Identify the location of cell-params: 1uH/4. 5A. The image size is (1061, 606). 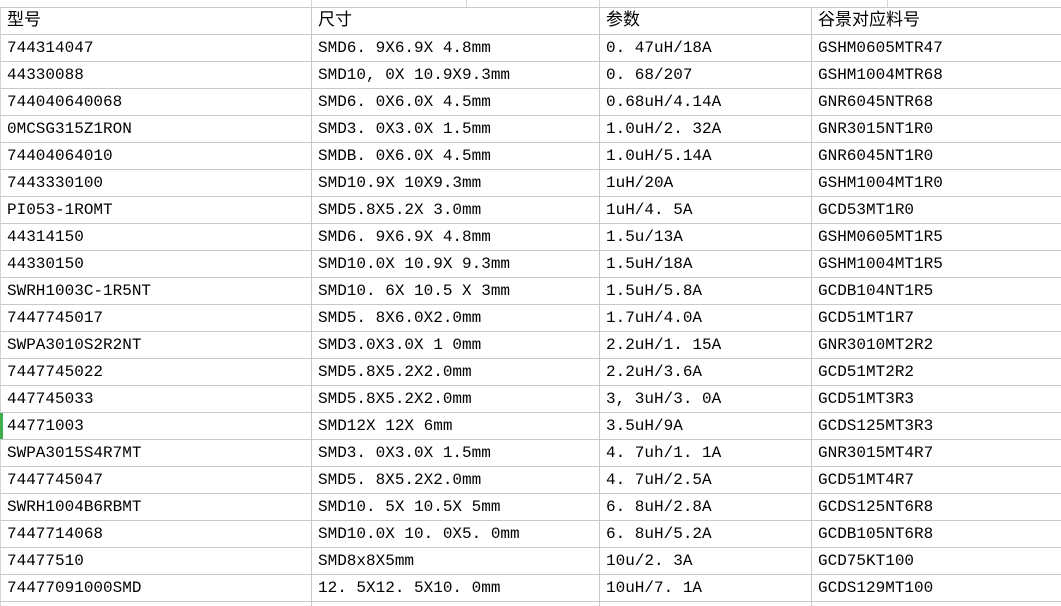
(706, 210).